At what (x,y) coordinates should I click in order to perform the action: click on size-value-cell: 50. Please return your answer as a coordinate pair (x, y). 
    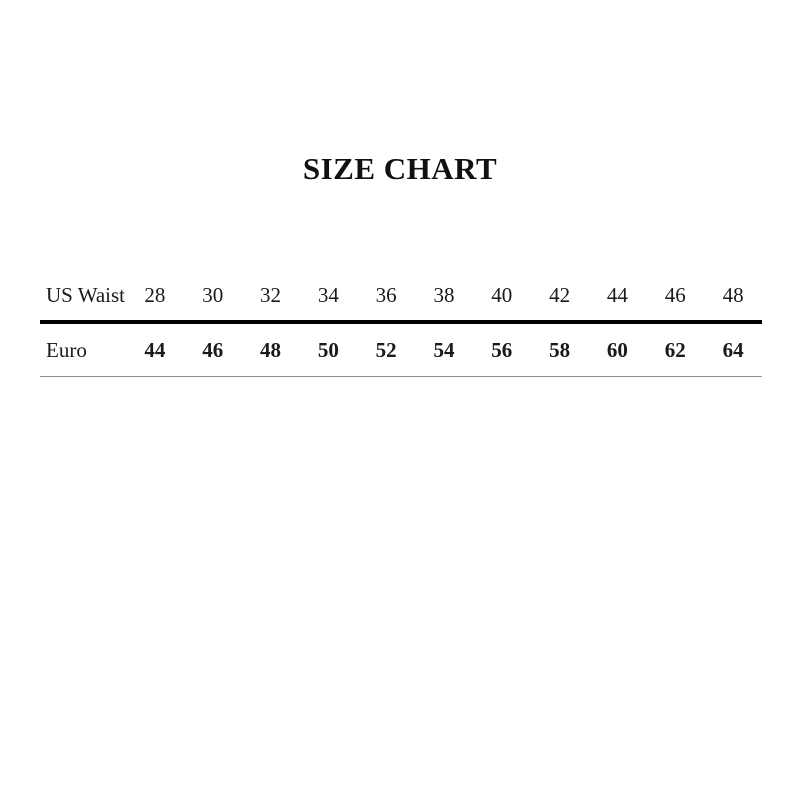
    Looking at the image, I should click on (328, 349).